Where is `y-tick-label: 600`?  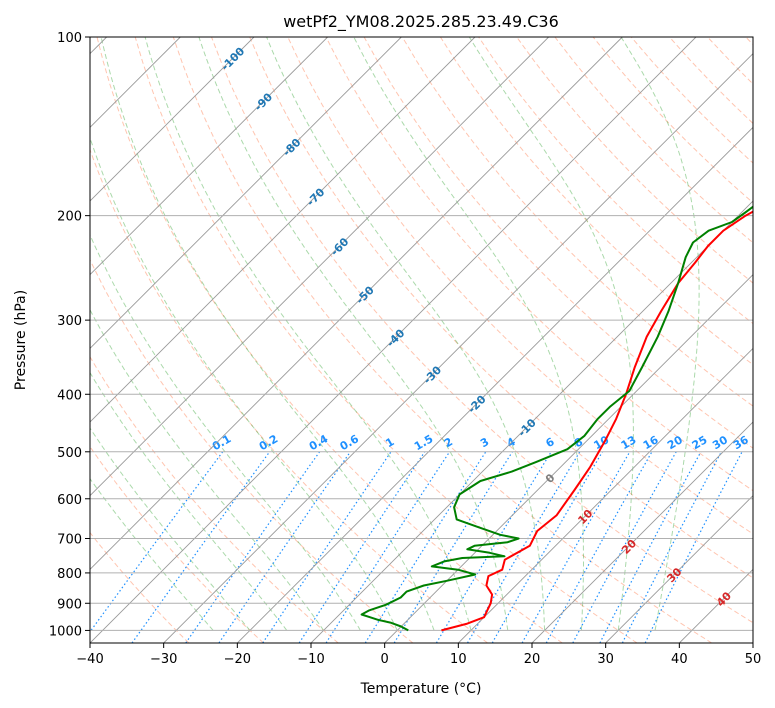
y-tick-label: 600 is located at coordinates (69, 500).